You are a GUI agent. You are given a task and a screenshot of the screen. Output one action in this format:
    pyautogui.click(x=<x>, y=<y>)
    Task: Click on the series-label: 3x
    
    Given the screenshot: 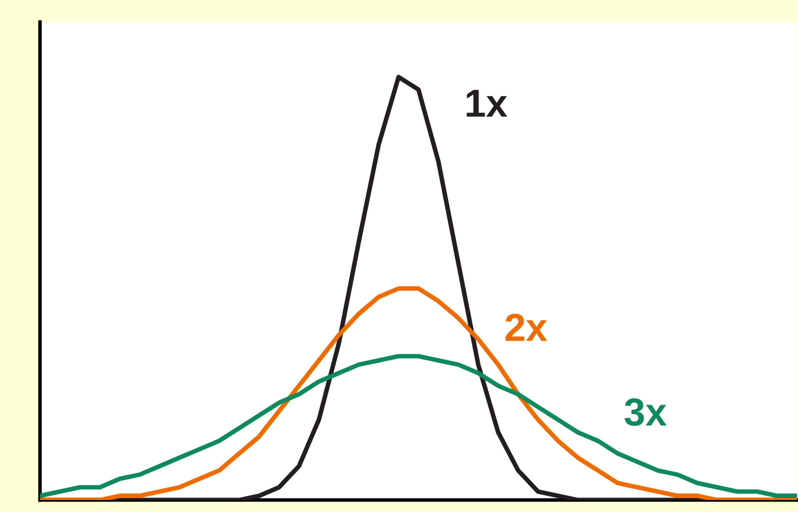 What is the action you would take?
    pyautogui.click(x=645, y=412)
    